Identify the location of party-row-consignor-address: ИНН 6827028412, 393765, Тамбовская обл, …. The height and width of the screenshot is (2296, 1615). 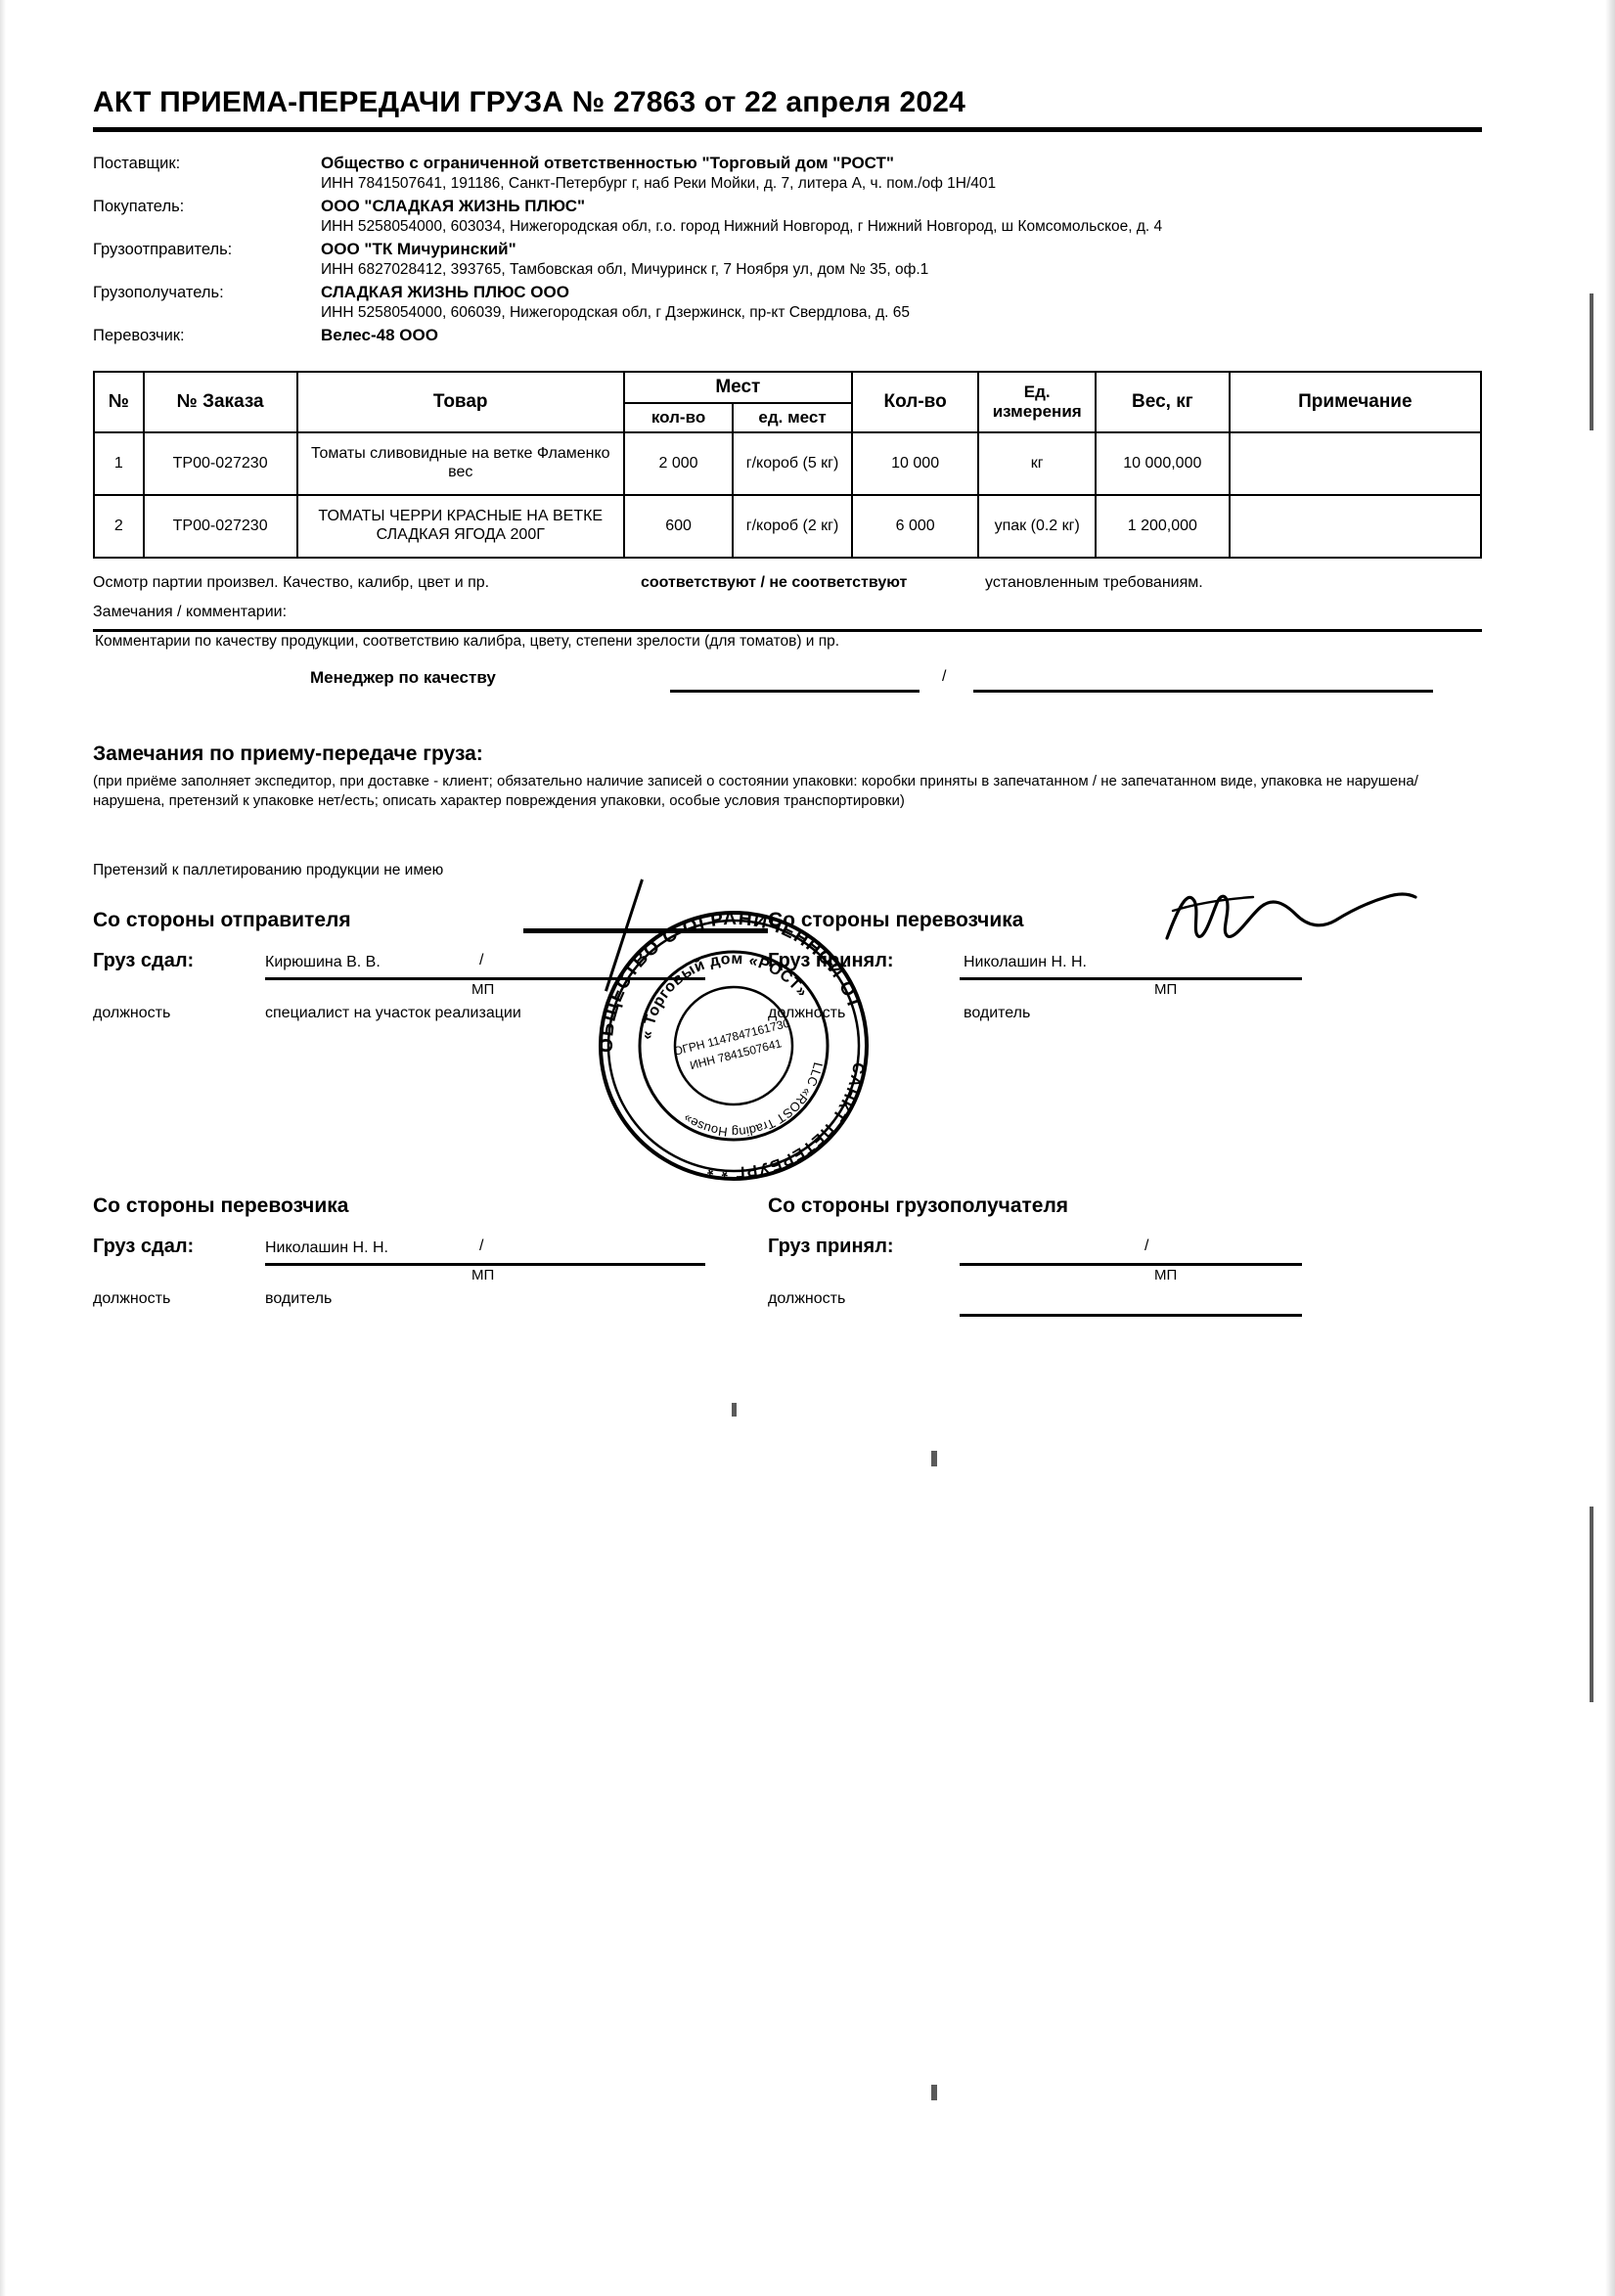
(802, 270).